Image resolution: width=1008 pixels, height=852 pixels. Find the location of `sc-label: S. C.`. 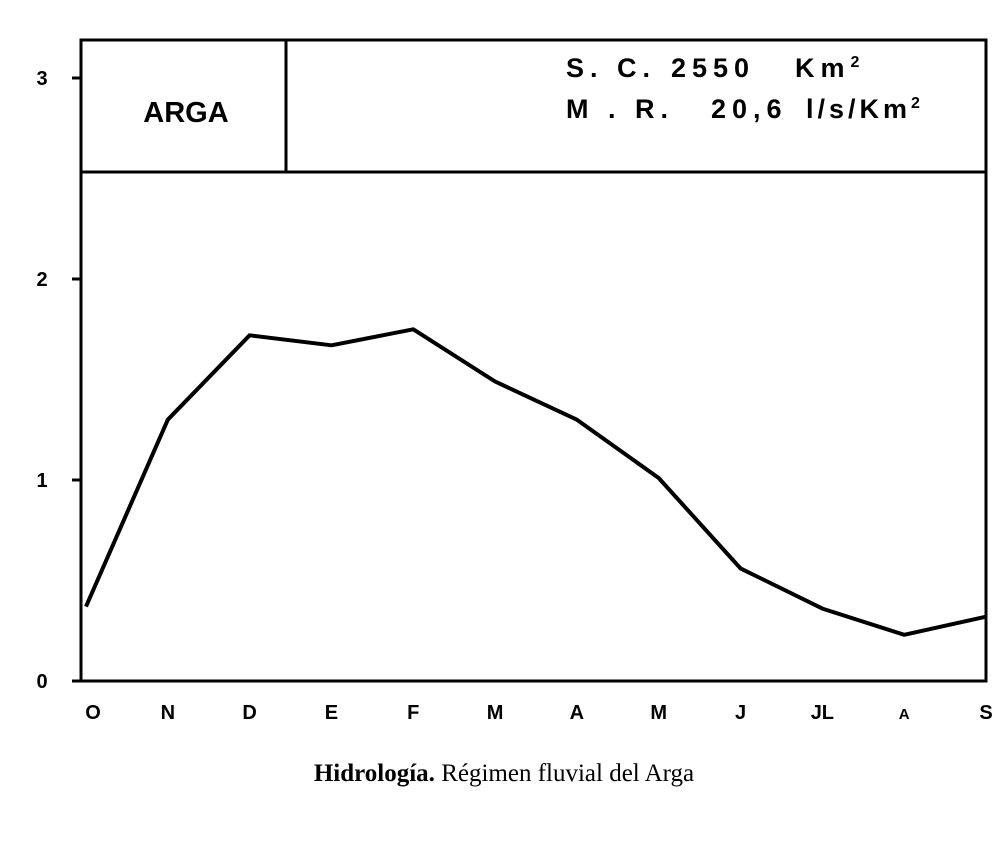

sc-label: S. C. is located at coordinates (611, 68).